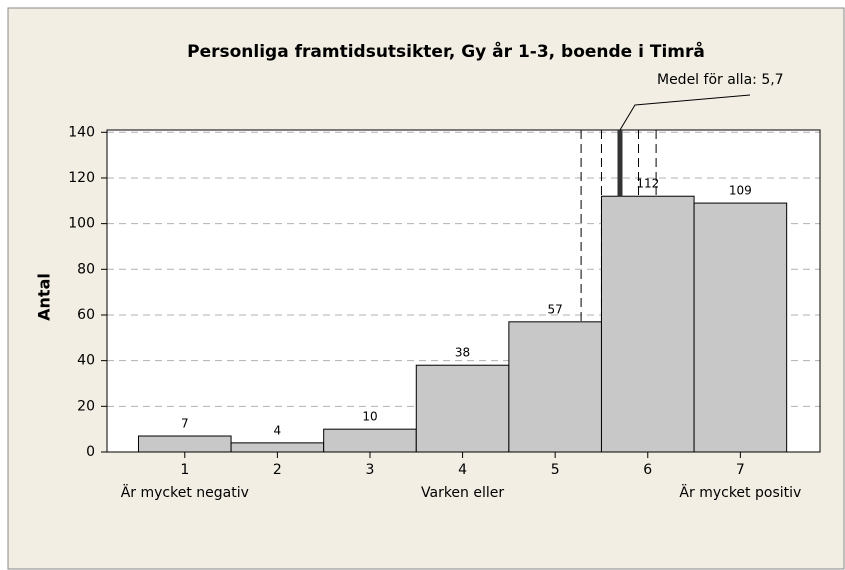  Describe the element at coordinates (740, 492) in the screenshot. I see `x-sublabel: Är mycket positiv` at that location.